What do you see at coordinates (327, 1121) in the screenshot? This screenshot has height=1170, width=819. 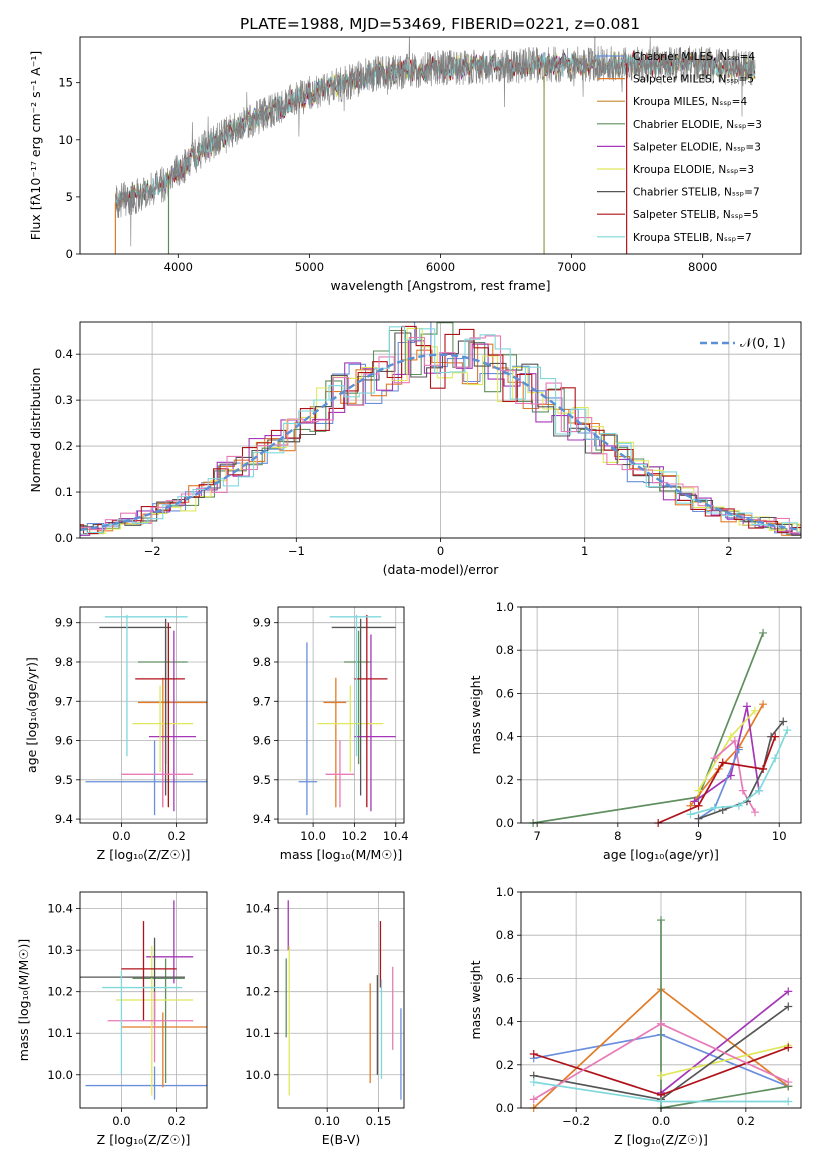 I see `x-tick-label: 0.10` at bounding box center [327, 1121].